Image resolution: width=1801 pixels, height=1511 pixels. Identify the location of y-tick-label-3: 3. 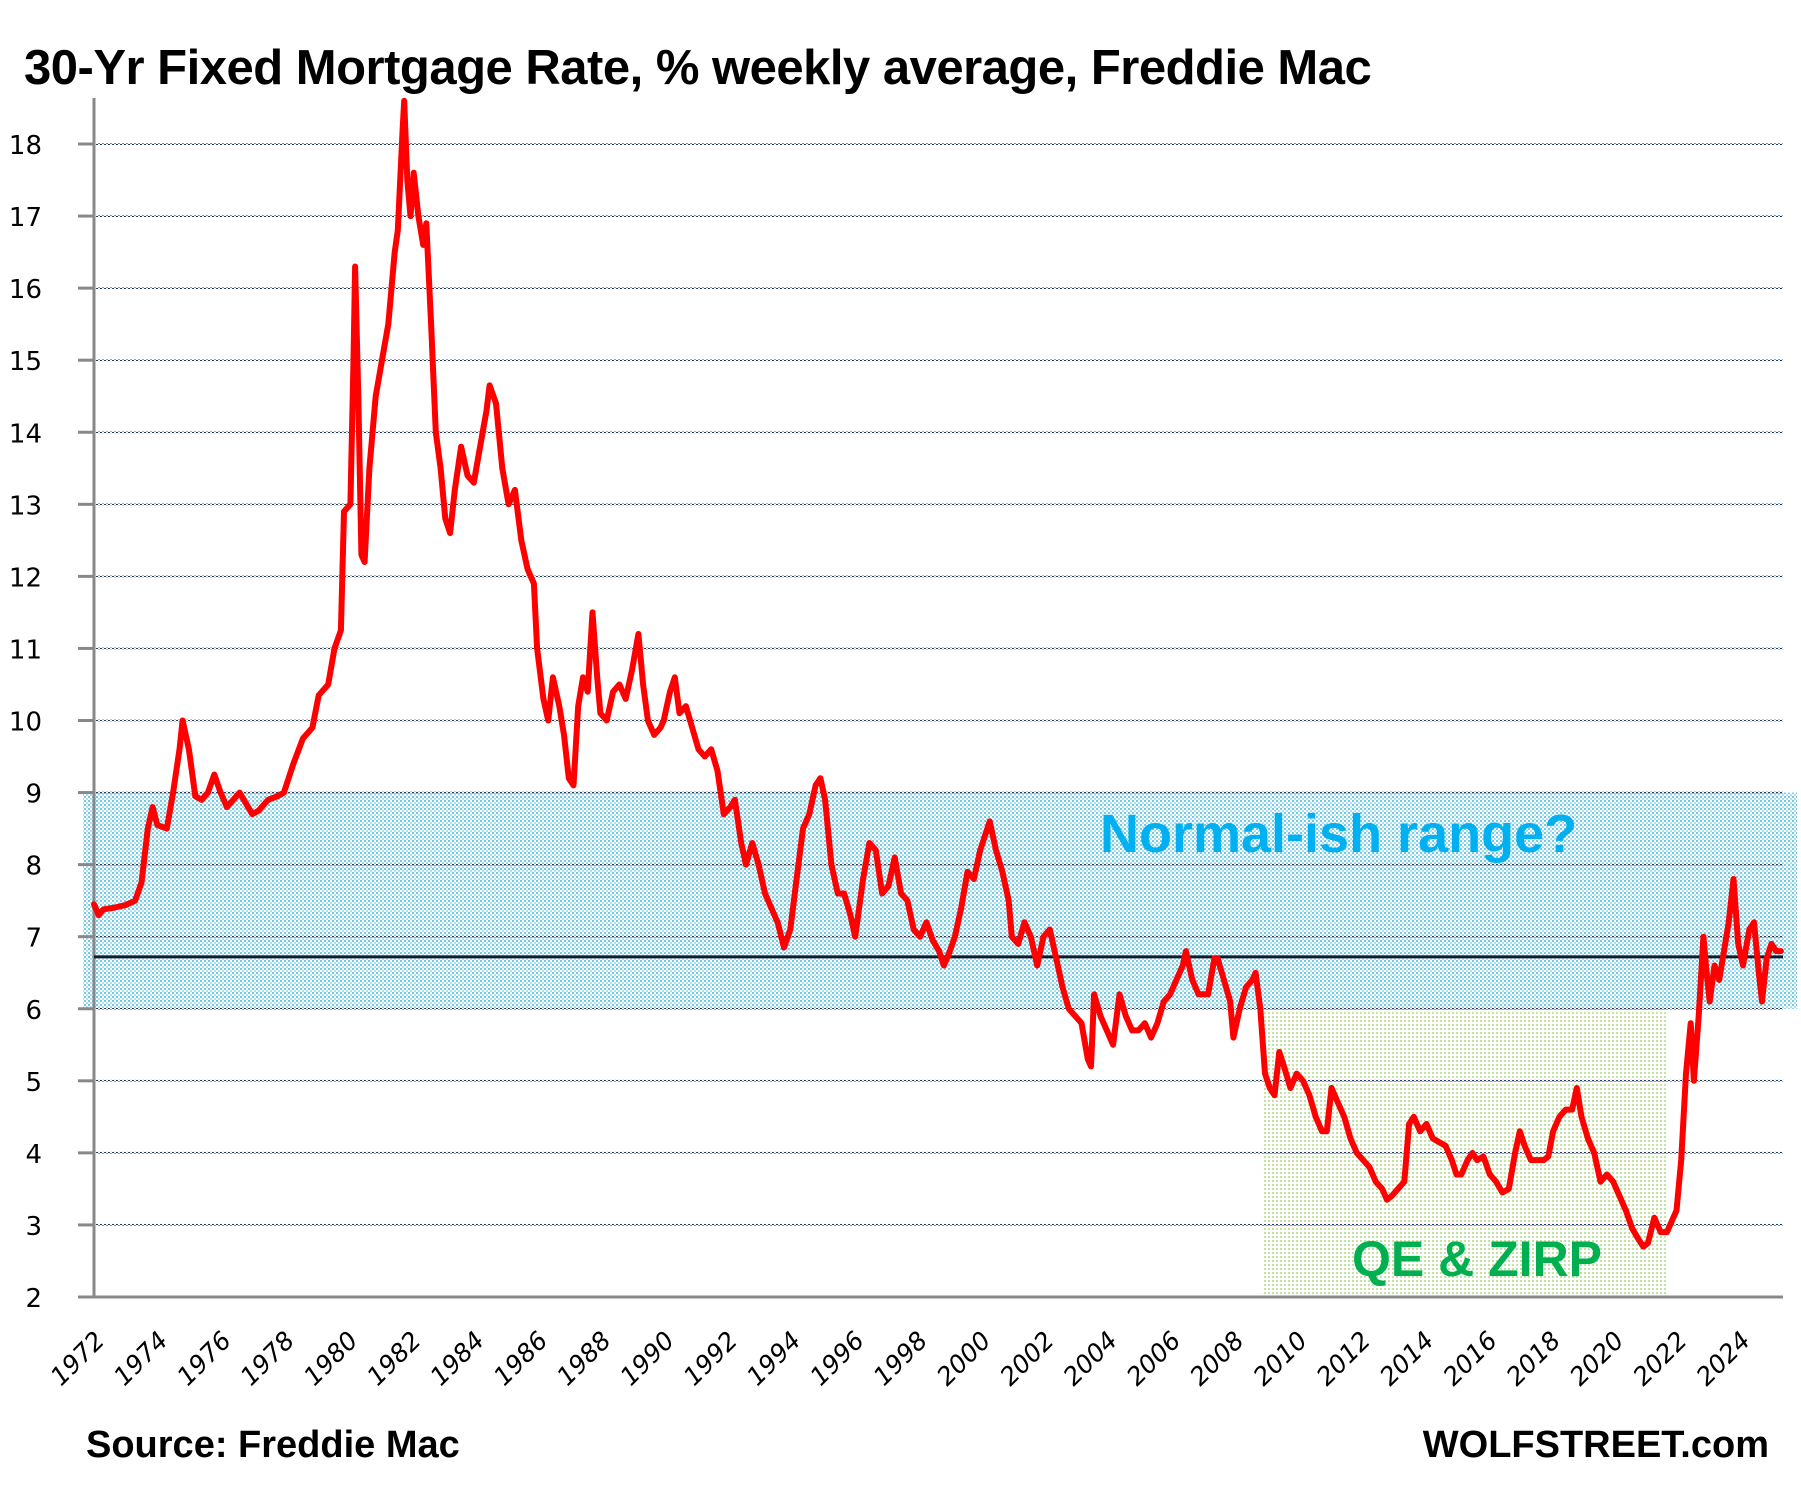
(33, 1227).